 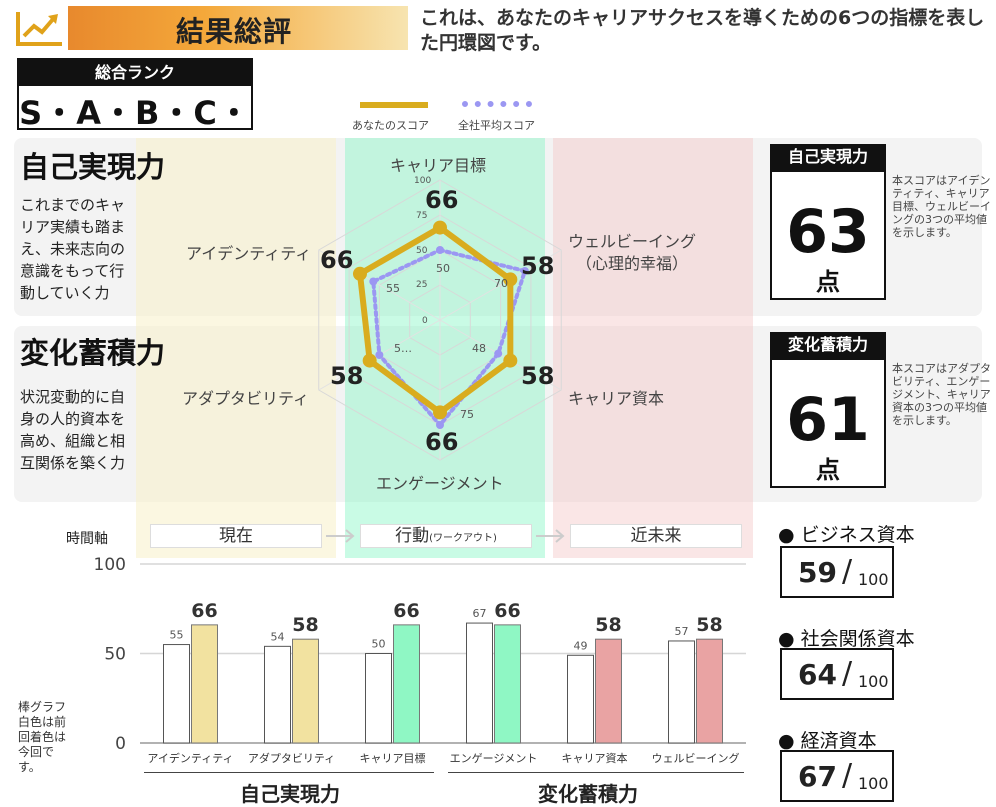 What do you see at coordinates (42, 737) in the screenshot?
I see `bar-chart-note: 棒グラフ白色は前回着色は今回です。` at bounding box center [42, 737].